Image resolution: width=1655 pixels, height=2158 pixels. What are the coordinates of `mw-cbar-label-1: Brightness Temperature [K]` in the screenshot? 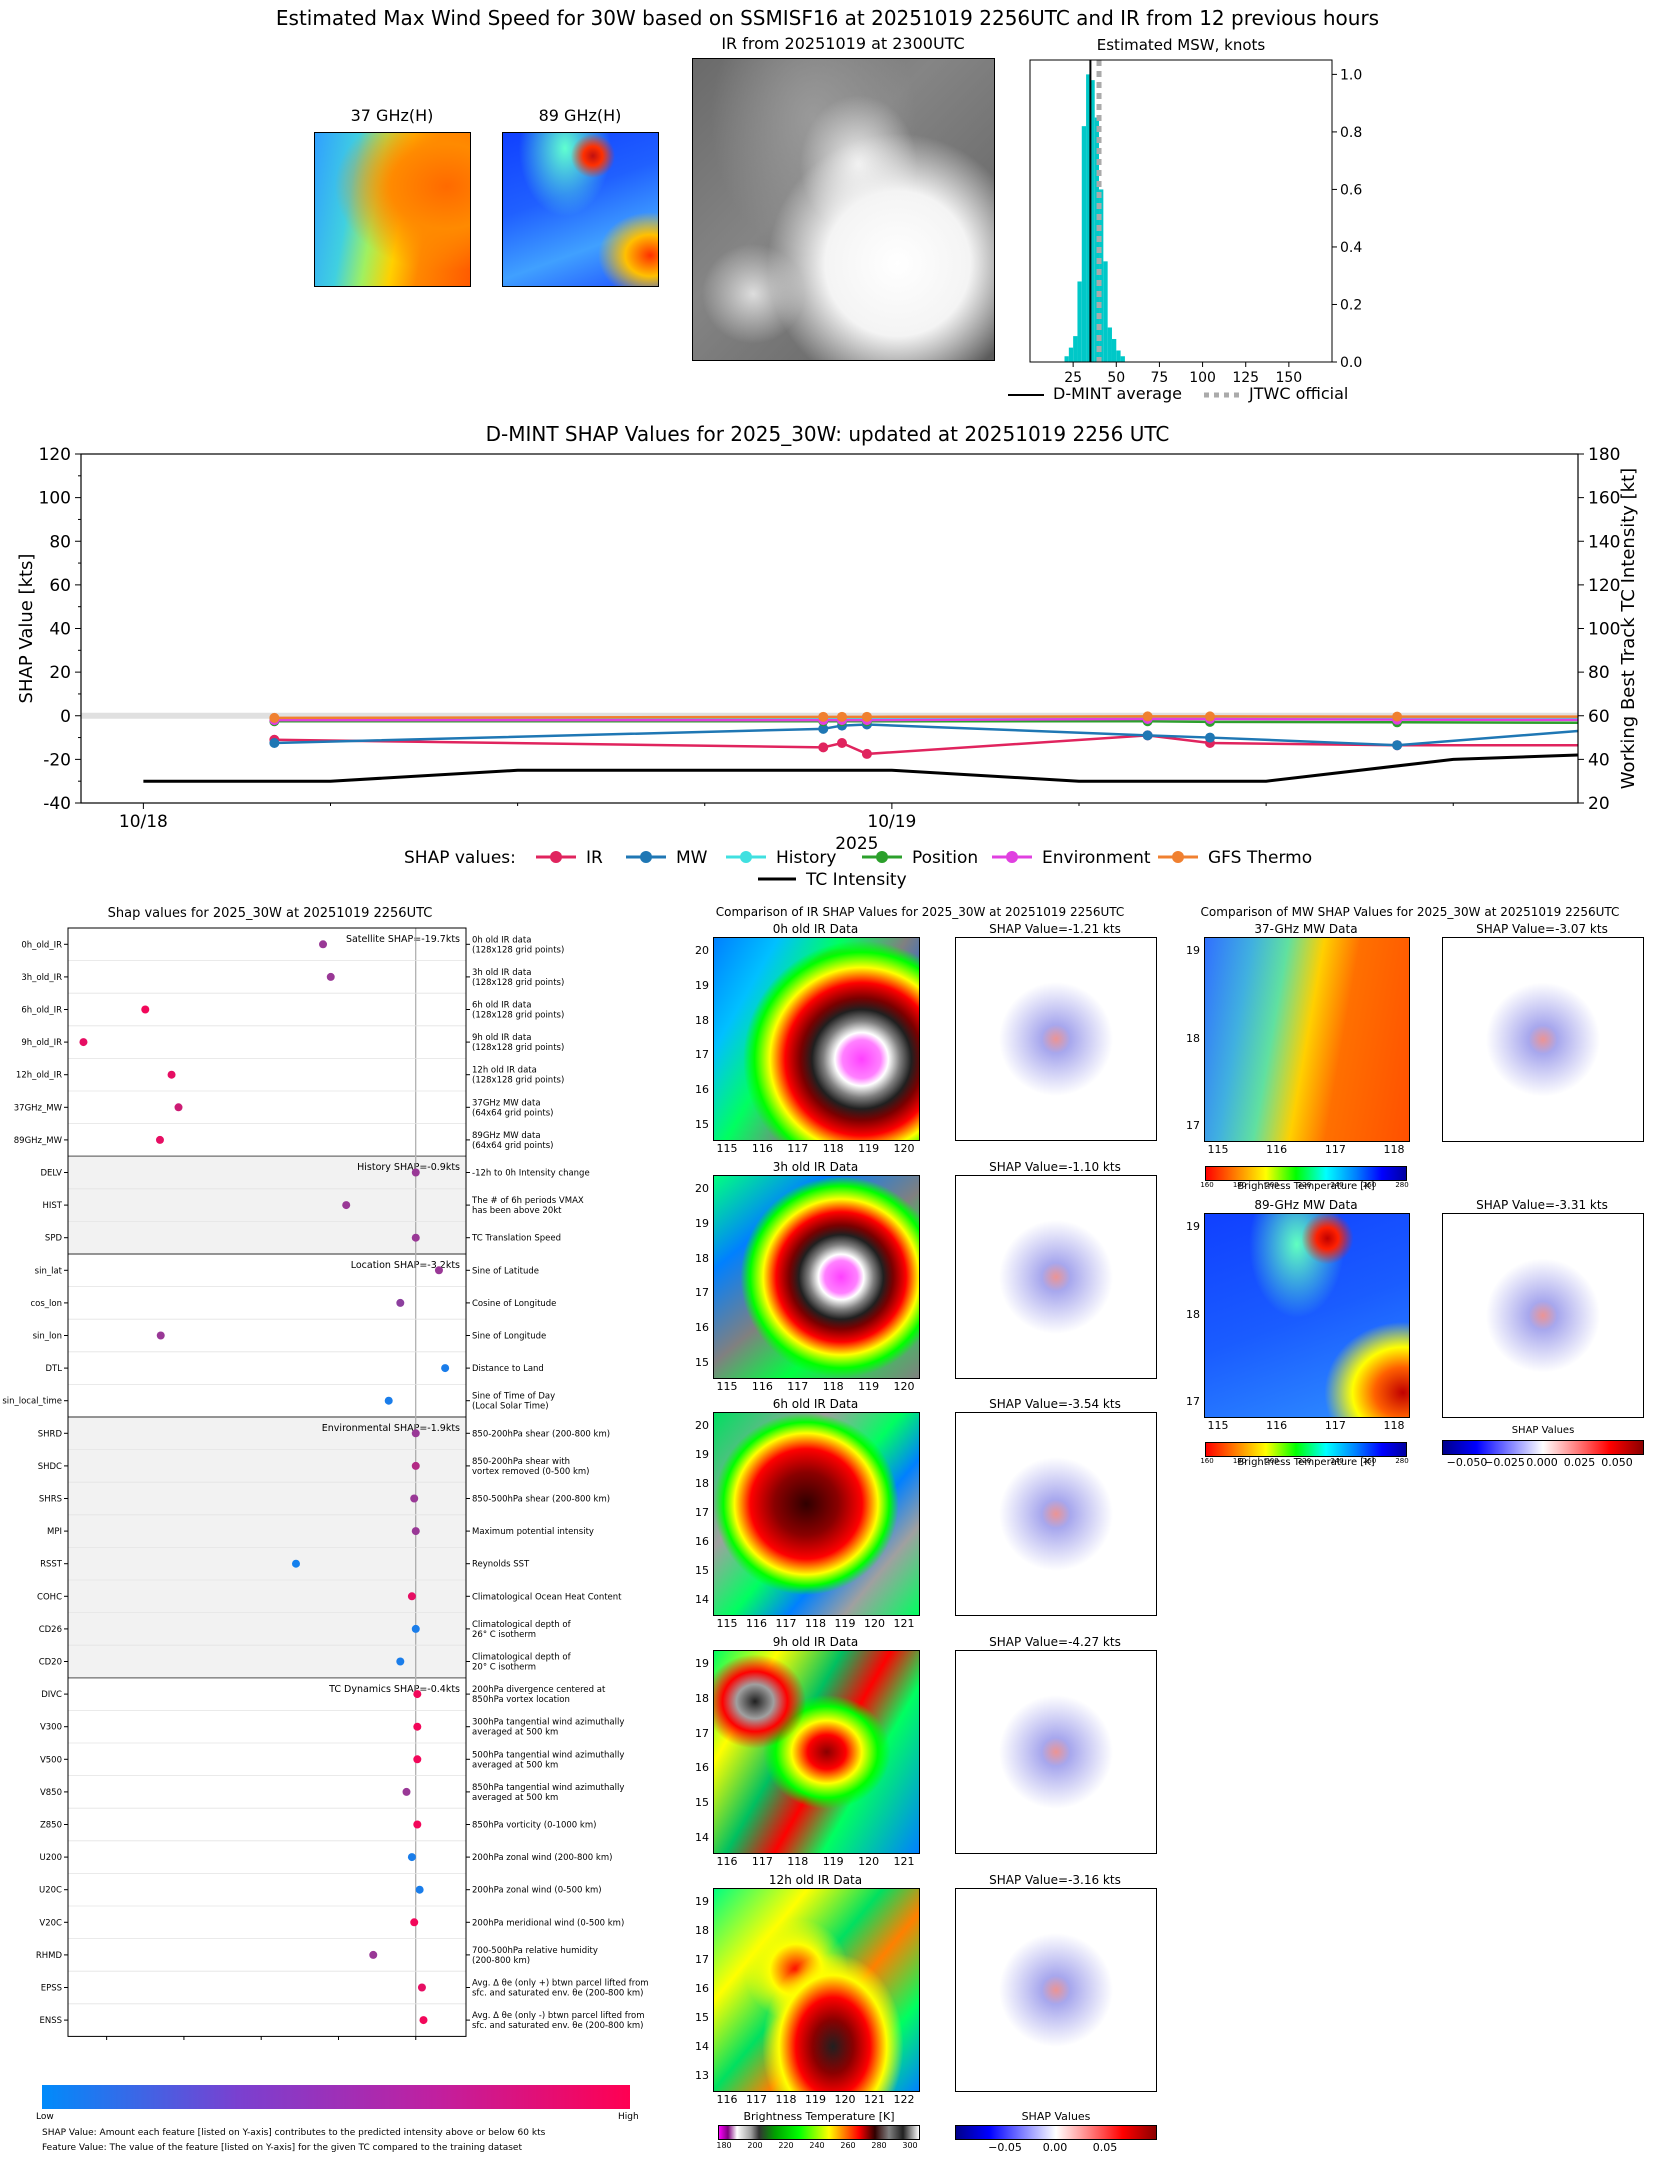 It's located at (1306, 1462).